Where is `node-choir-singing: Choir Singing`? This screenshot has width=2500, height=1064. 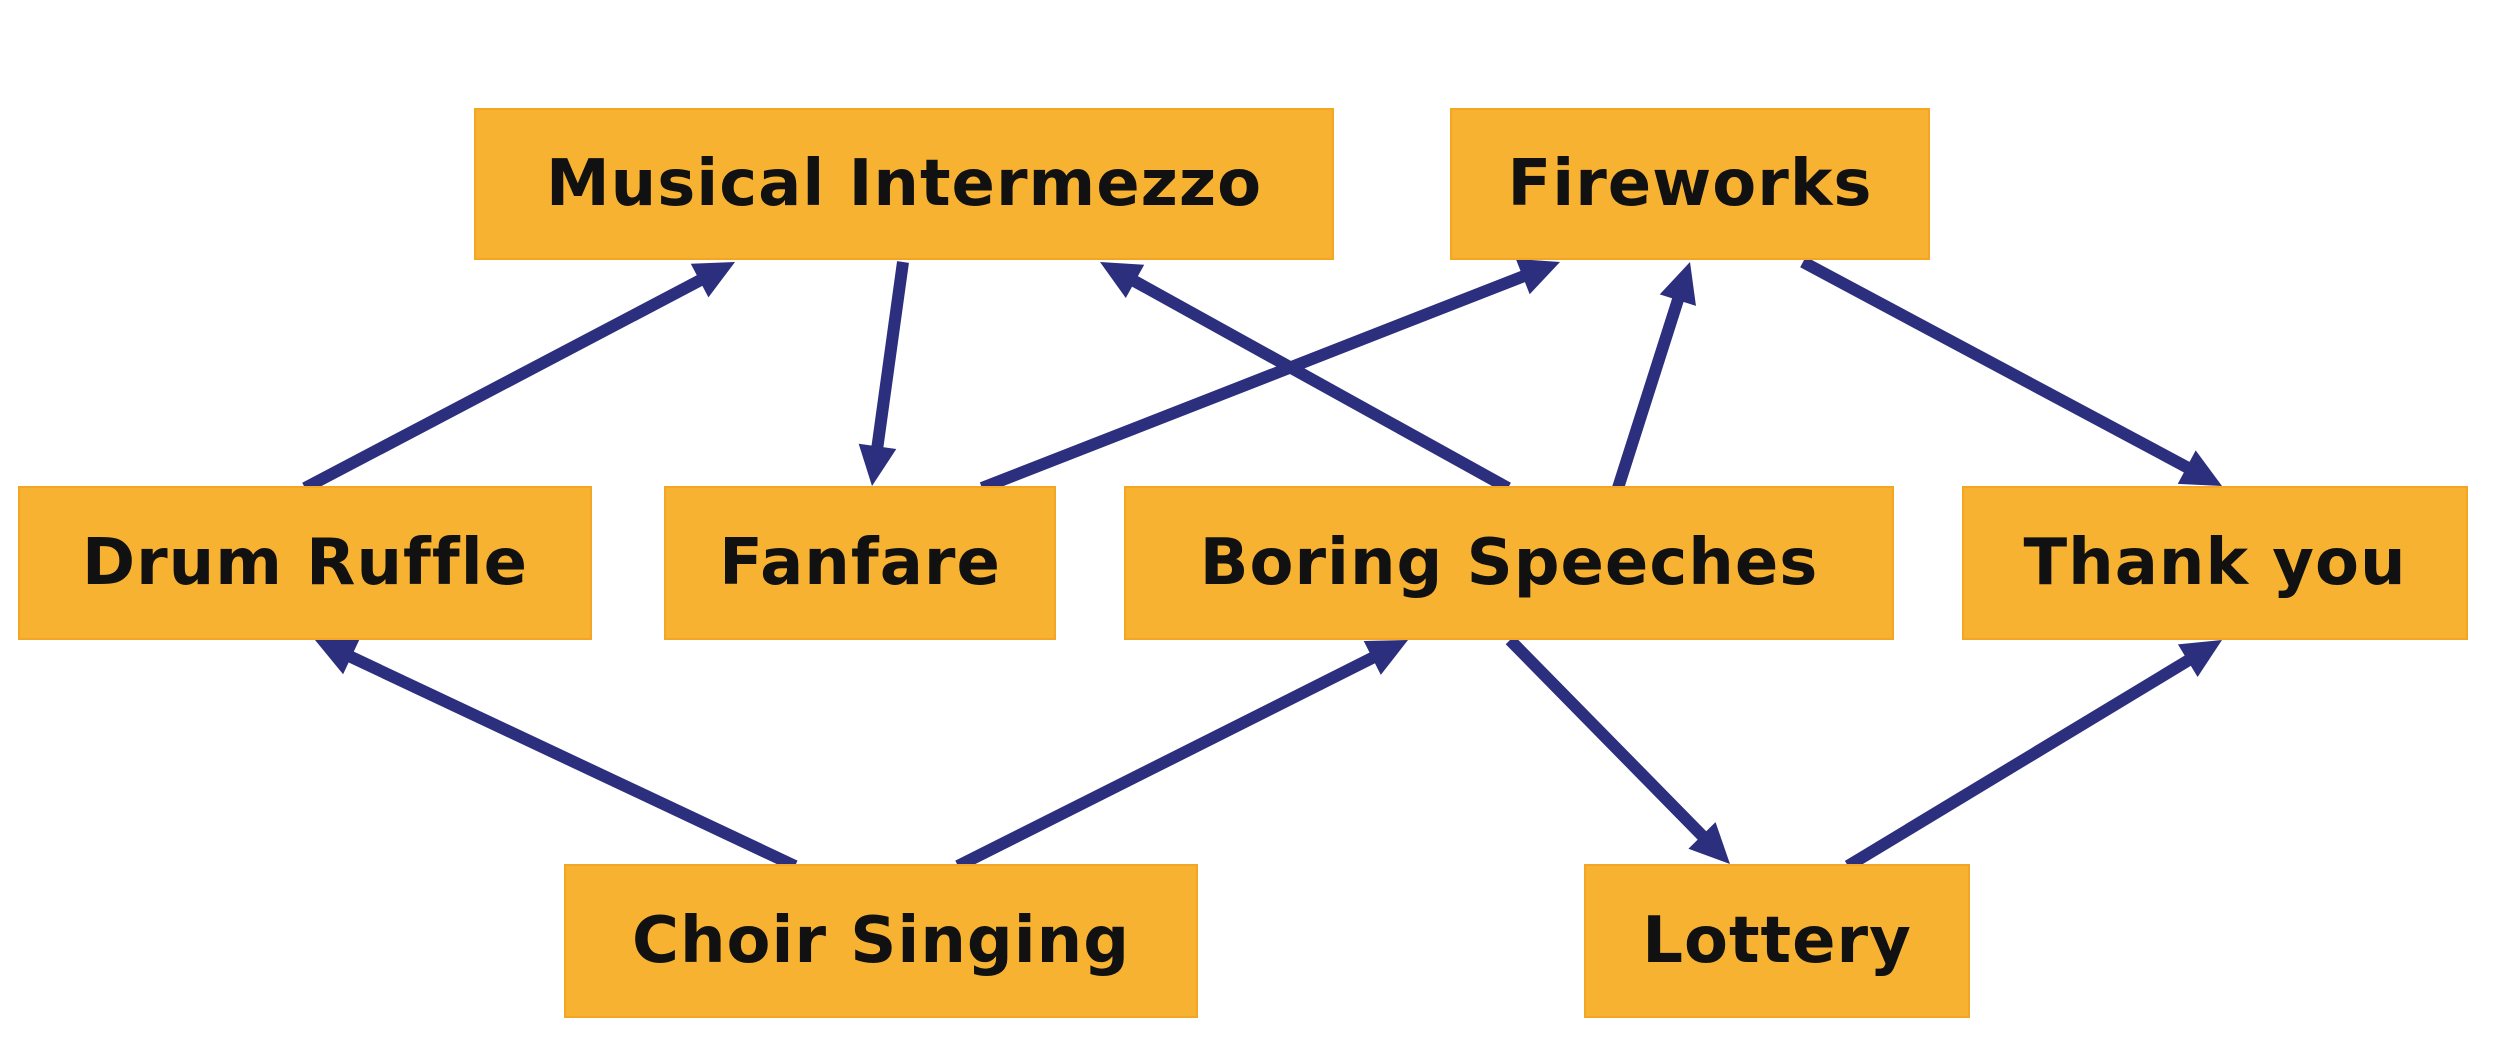
node-choir-singing: Choir Singing is located at coordinates (881, 941).